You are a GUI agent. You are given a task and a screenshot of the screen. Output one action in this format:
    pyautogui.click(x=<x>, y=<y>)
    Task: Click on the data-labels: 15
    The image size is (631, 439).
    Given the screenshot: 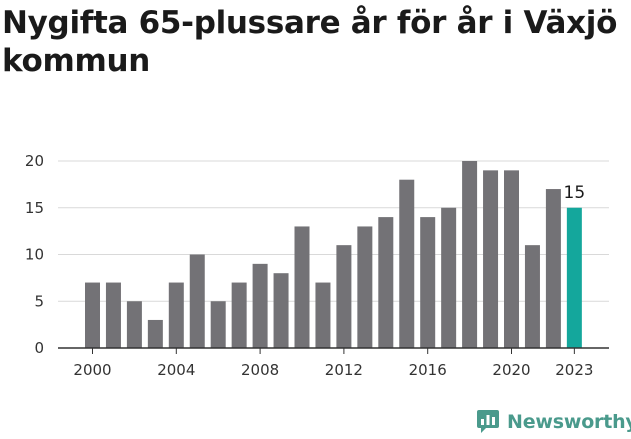 What is the action you would take?
    pyautogui.click(x=575, y=193)
    